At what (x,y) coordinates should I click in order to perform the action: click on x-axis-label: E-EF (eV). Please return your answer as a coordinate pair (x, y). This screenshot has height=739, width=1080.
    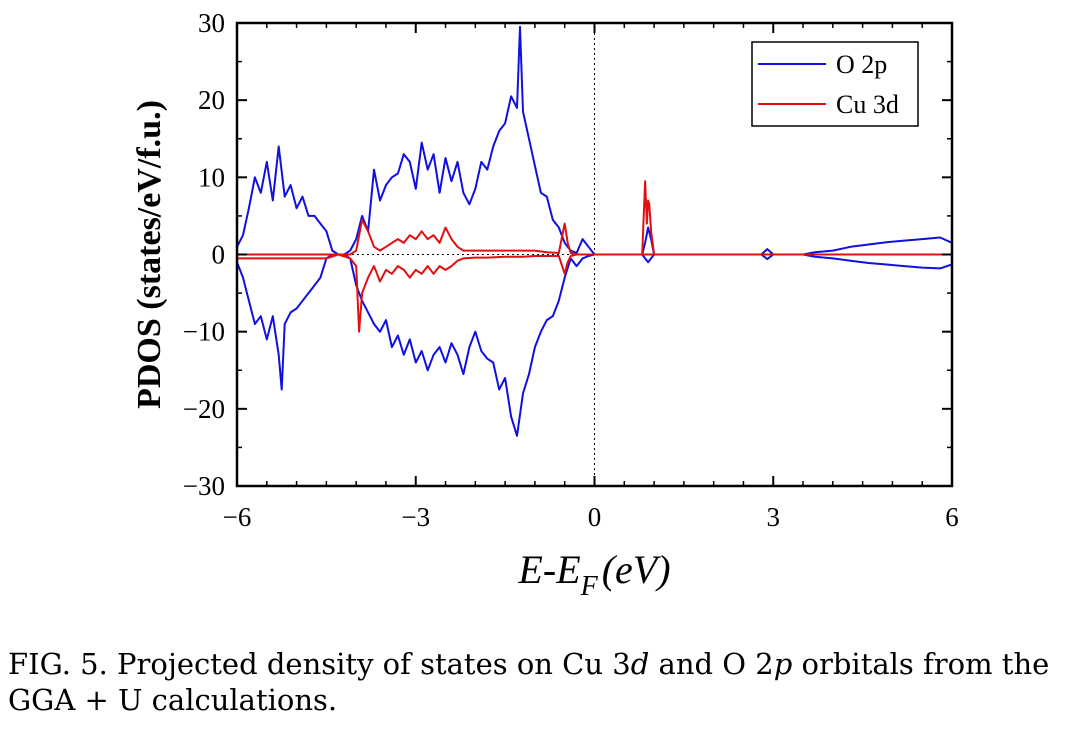
    Looking at the image, I should click on (593, 574).